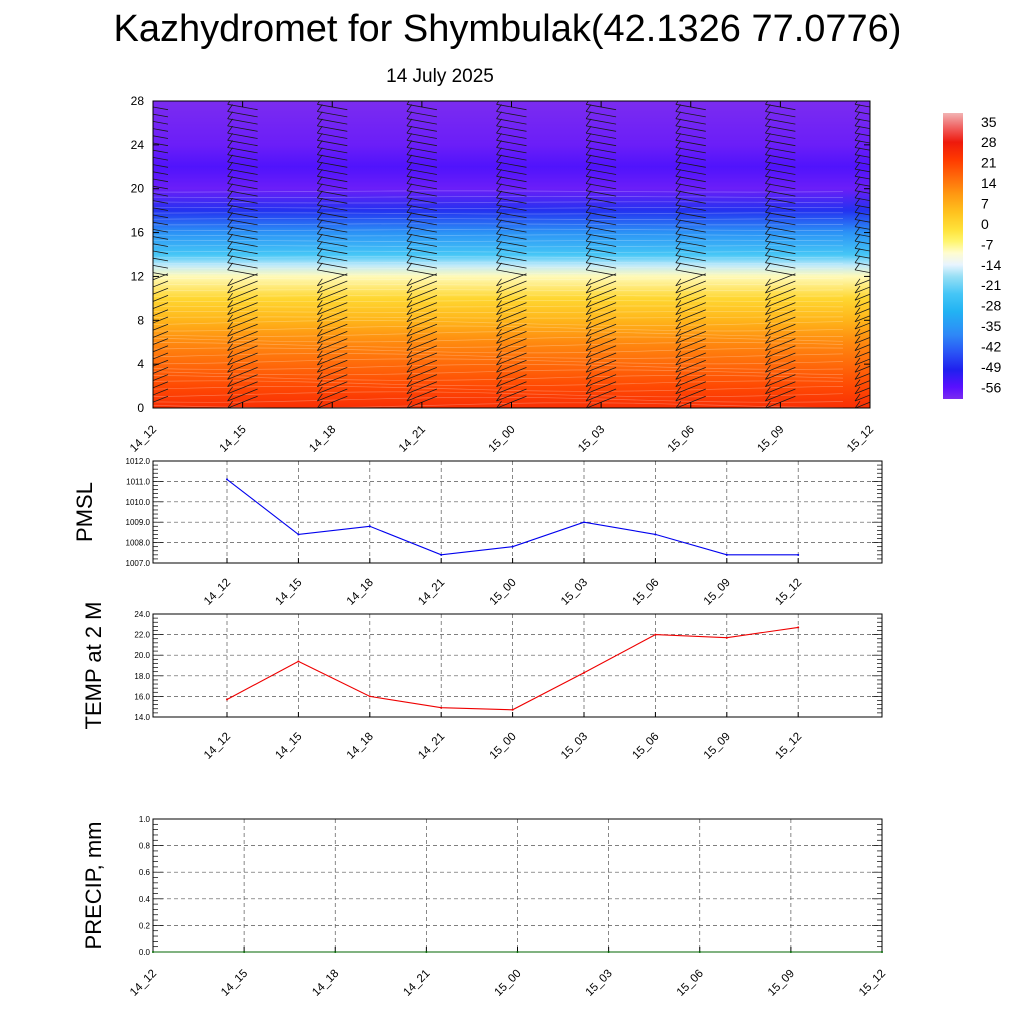 The width and height of the screenshot is (1024, 1024). I want to click on colorbar-label: 7, so click(985, 203).